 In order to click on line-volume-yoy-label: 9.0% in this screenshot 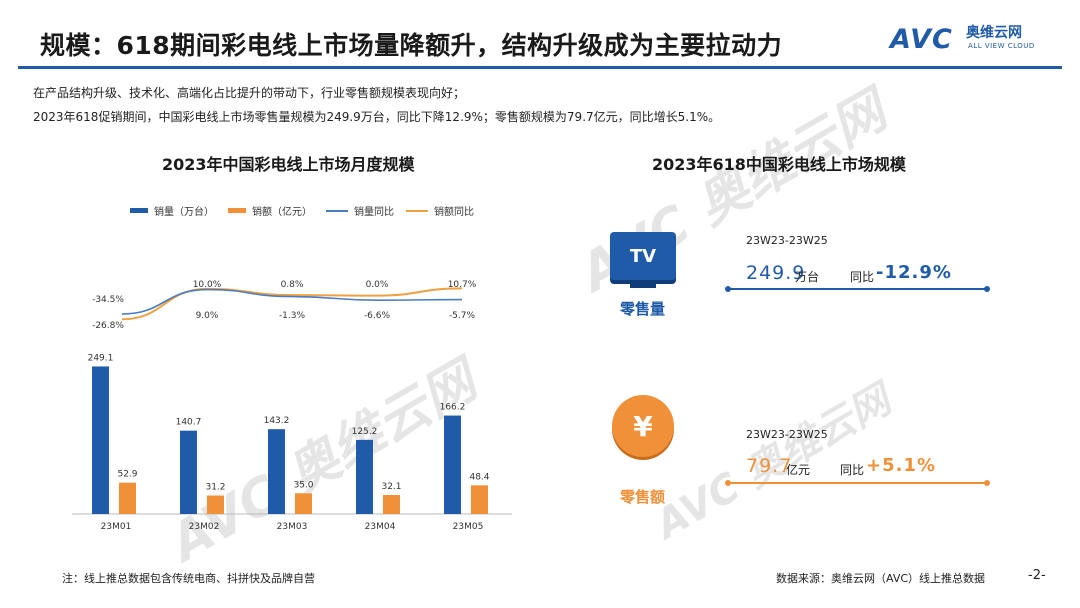, I will do `click(207, 316)`.